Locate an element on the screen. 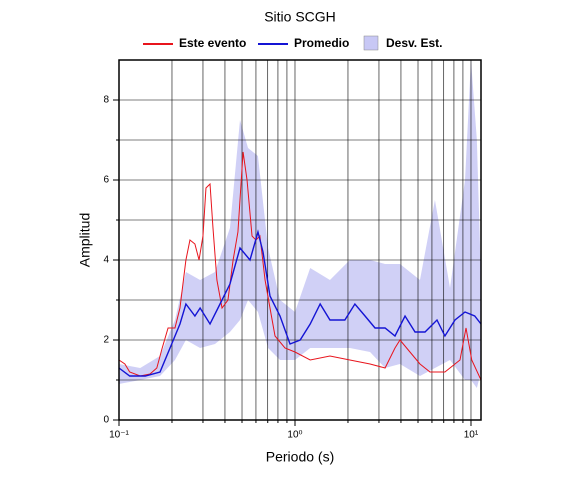 This screenshot has width=586, height=480. legend-label: Desv. Est. is located at coordinates (414, 43).